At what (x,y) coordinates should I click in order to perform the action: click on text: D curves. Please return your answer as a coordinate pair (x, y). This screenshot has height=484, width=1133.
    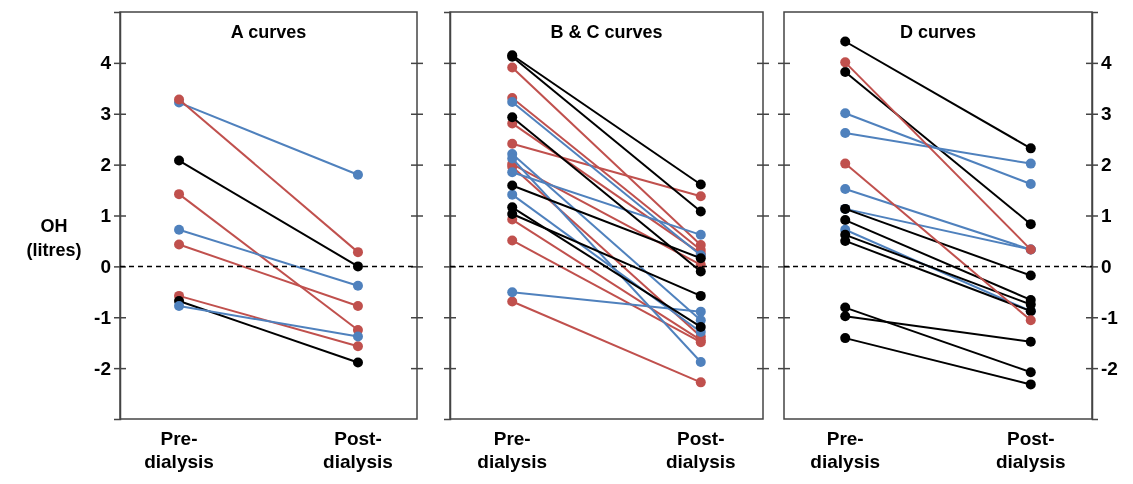
    Looking at the image, I should click on (938, 32).